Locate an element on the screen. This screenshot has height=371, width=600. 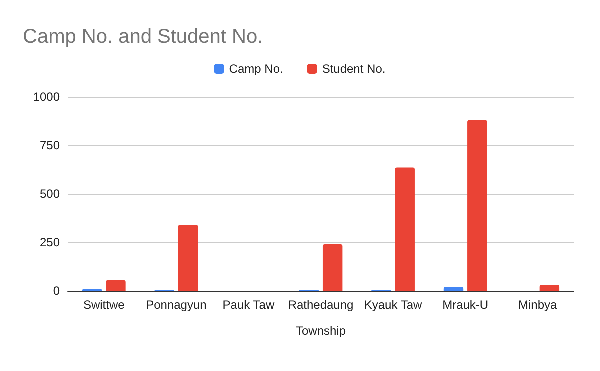
y-tick-label: 0 is located at coordinates (56, 291).